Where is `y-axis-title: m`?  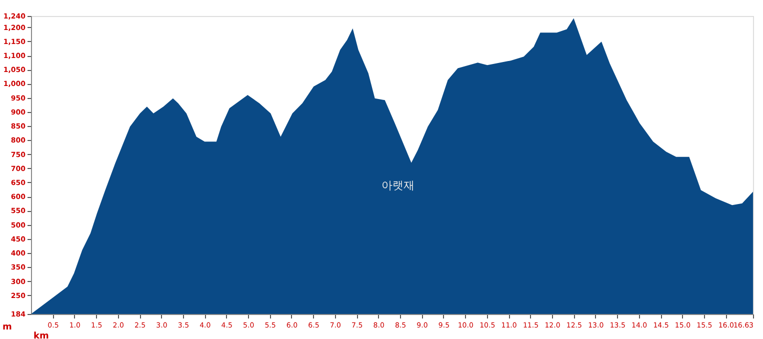 y-axis-title: m is located at coordinates (7, 327).